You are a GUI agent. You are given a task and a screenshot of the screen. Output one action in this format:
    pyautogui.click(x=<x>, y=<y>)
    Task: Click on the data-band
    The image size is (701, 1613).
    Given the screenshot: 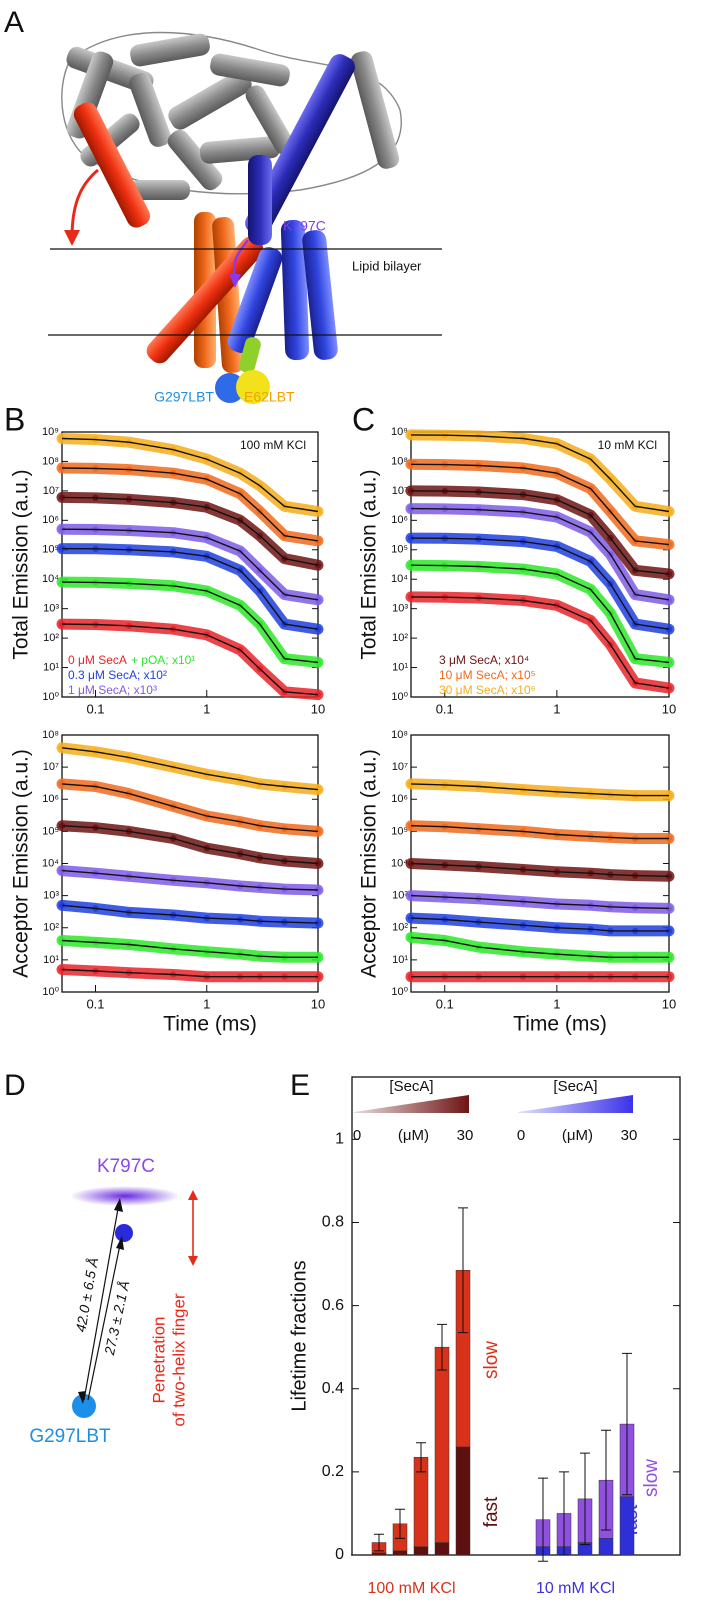 What is the action you would take?
    pyautogui.click(x=540, y=947)
    